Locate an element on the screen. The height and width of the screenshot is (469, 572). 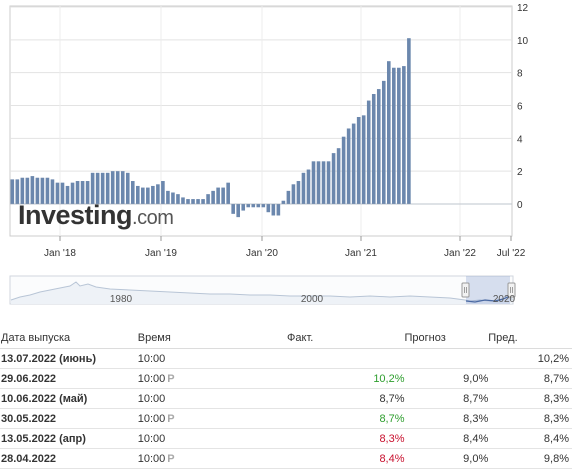
header-forecast: Прогноз is located at coordinates (446, 338).